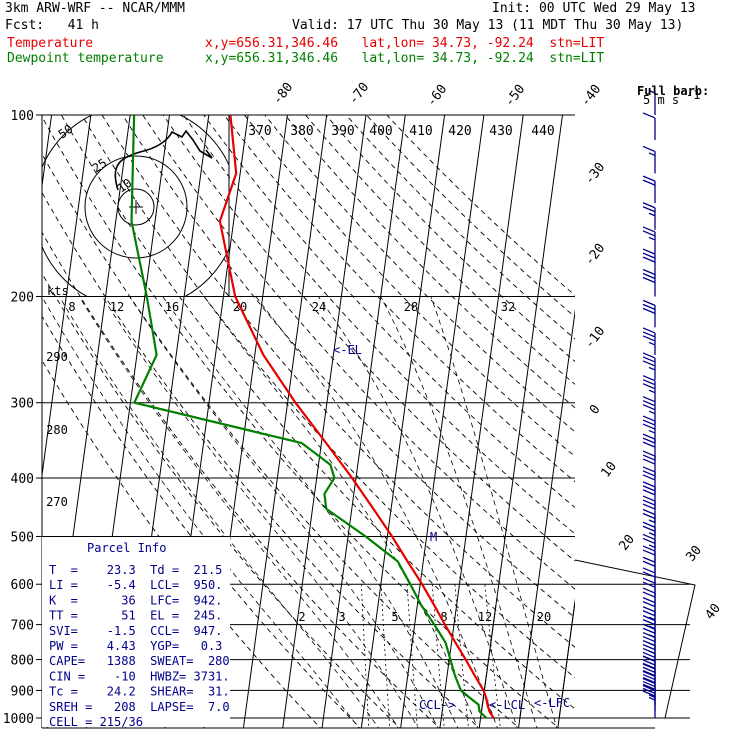  Describe the element at coordinates (515, 96) in the screenshot. I see `isotherm-label: -50` at that location.